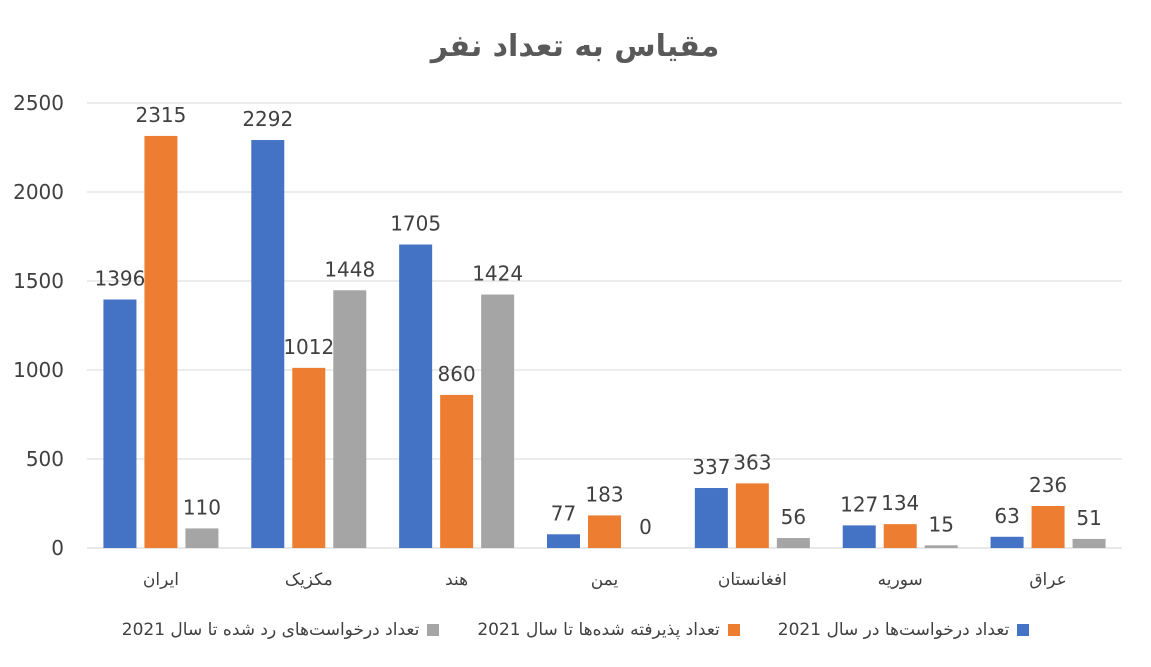  I want to click on y-tick-label: 2000, so click(38, 192).